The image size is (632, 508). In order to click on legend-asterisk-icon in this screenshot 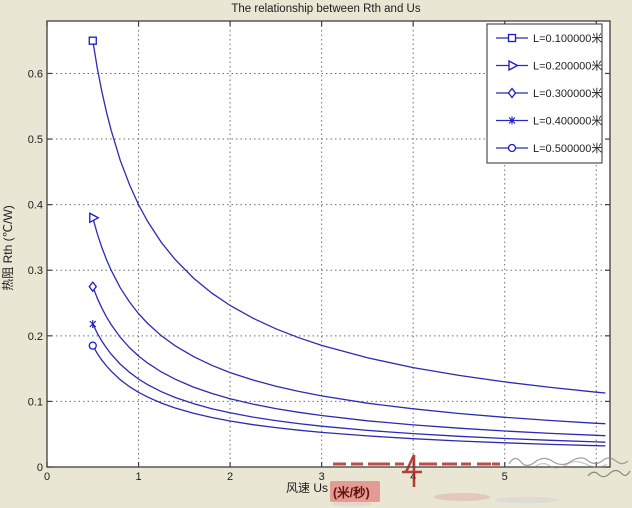, I will do `click(512, 120)`.